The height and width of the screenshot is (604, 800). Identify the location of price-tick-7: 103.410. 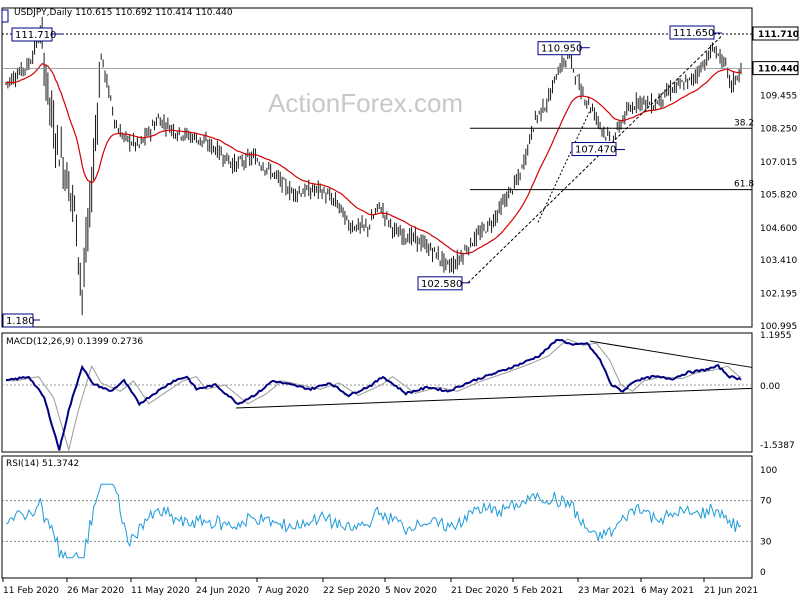
(778, 261).